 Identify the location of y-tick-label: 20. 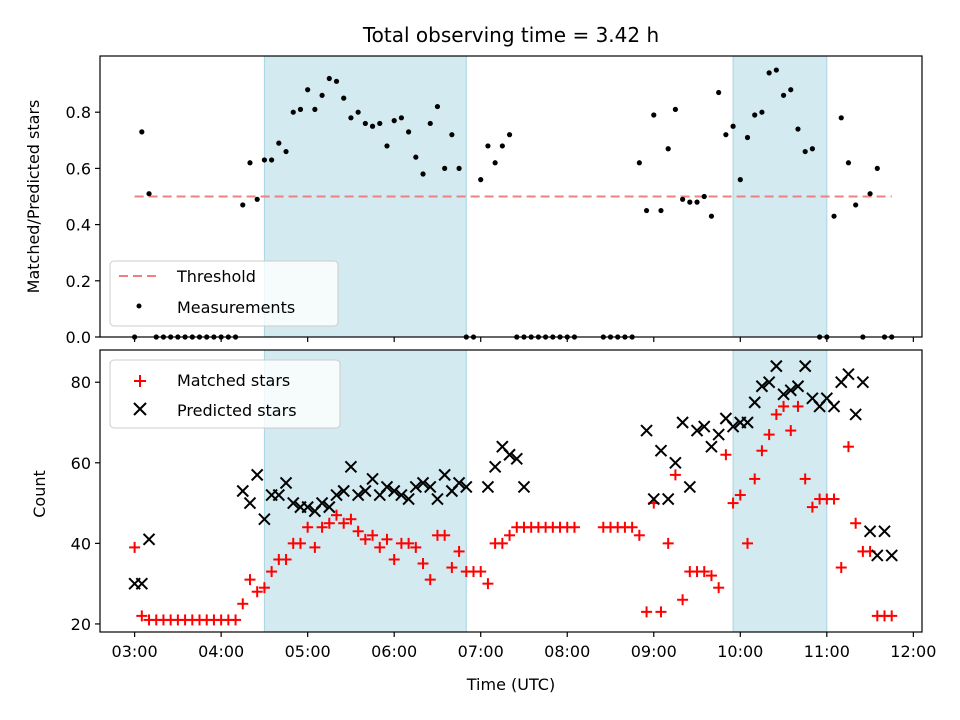
(81, 624).